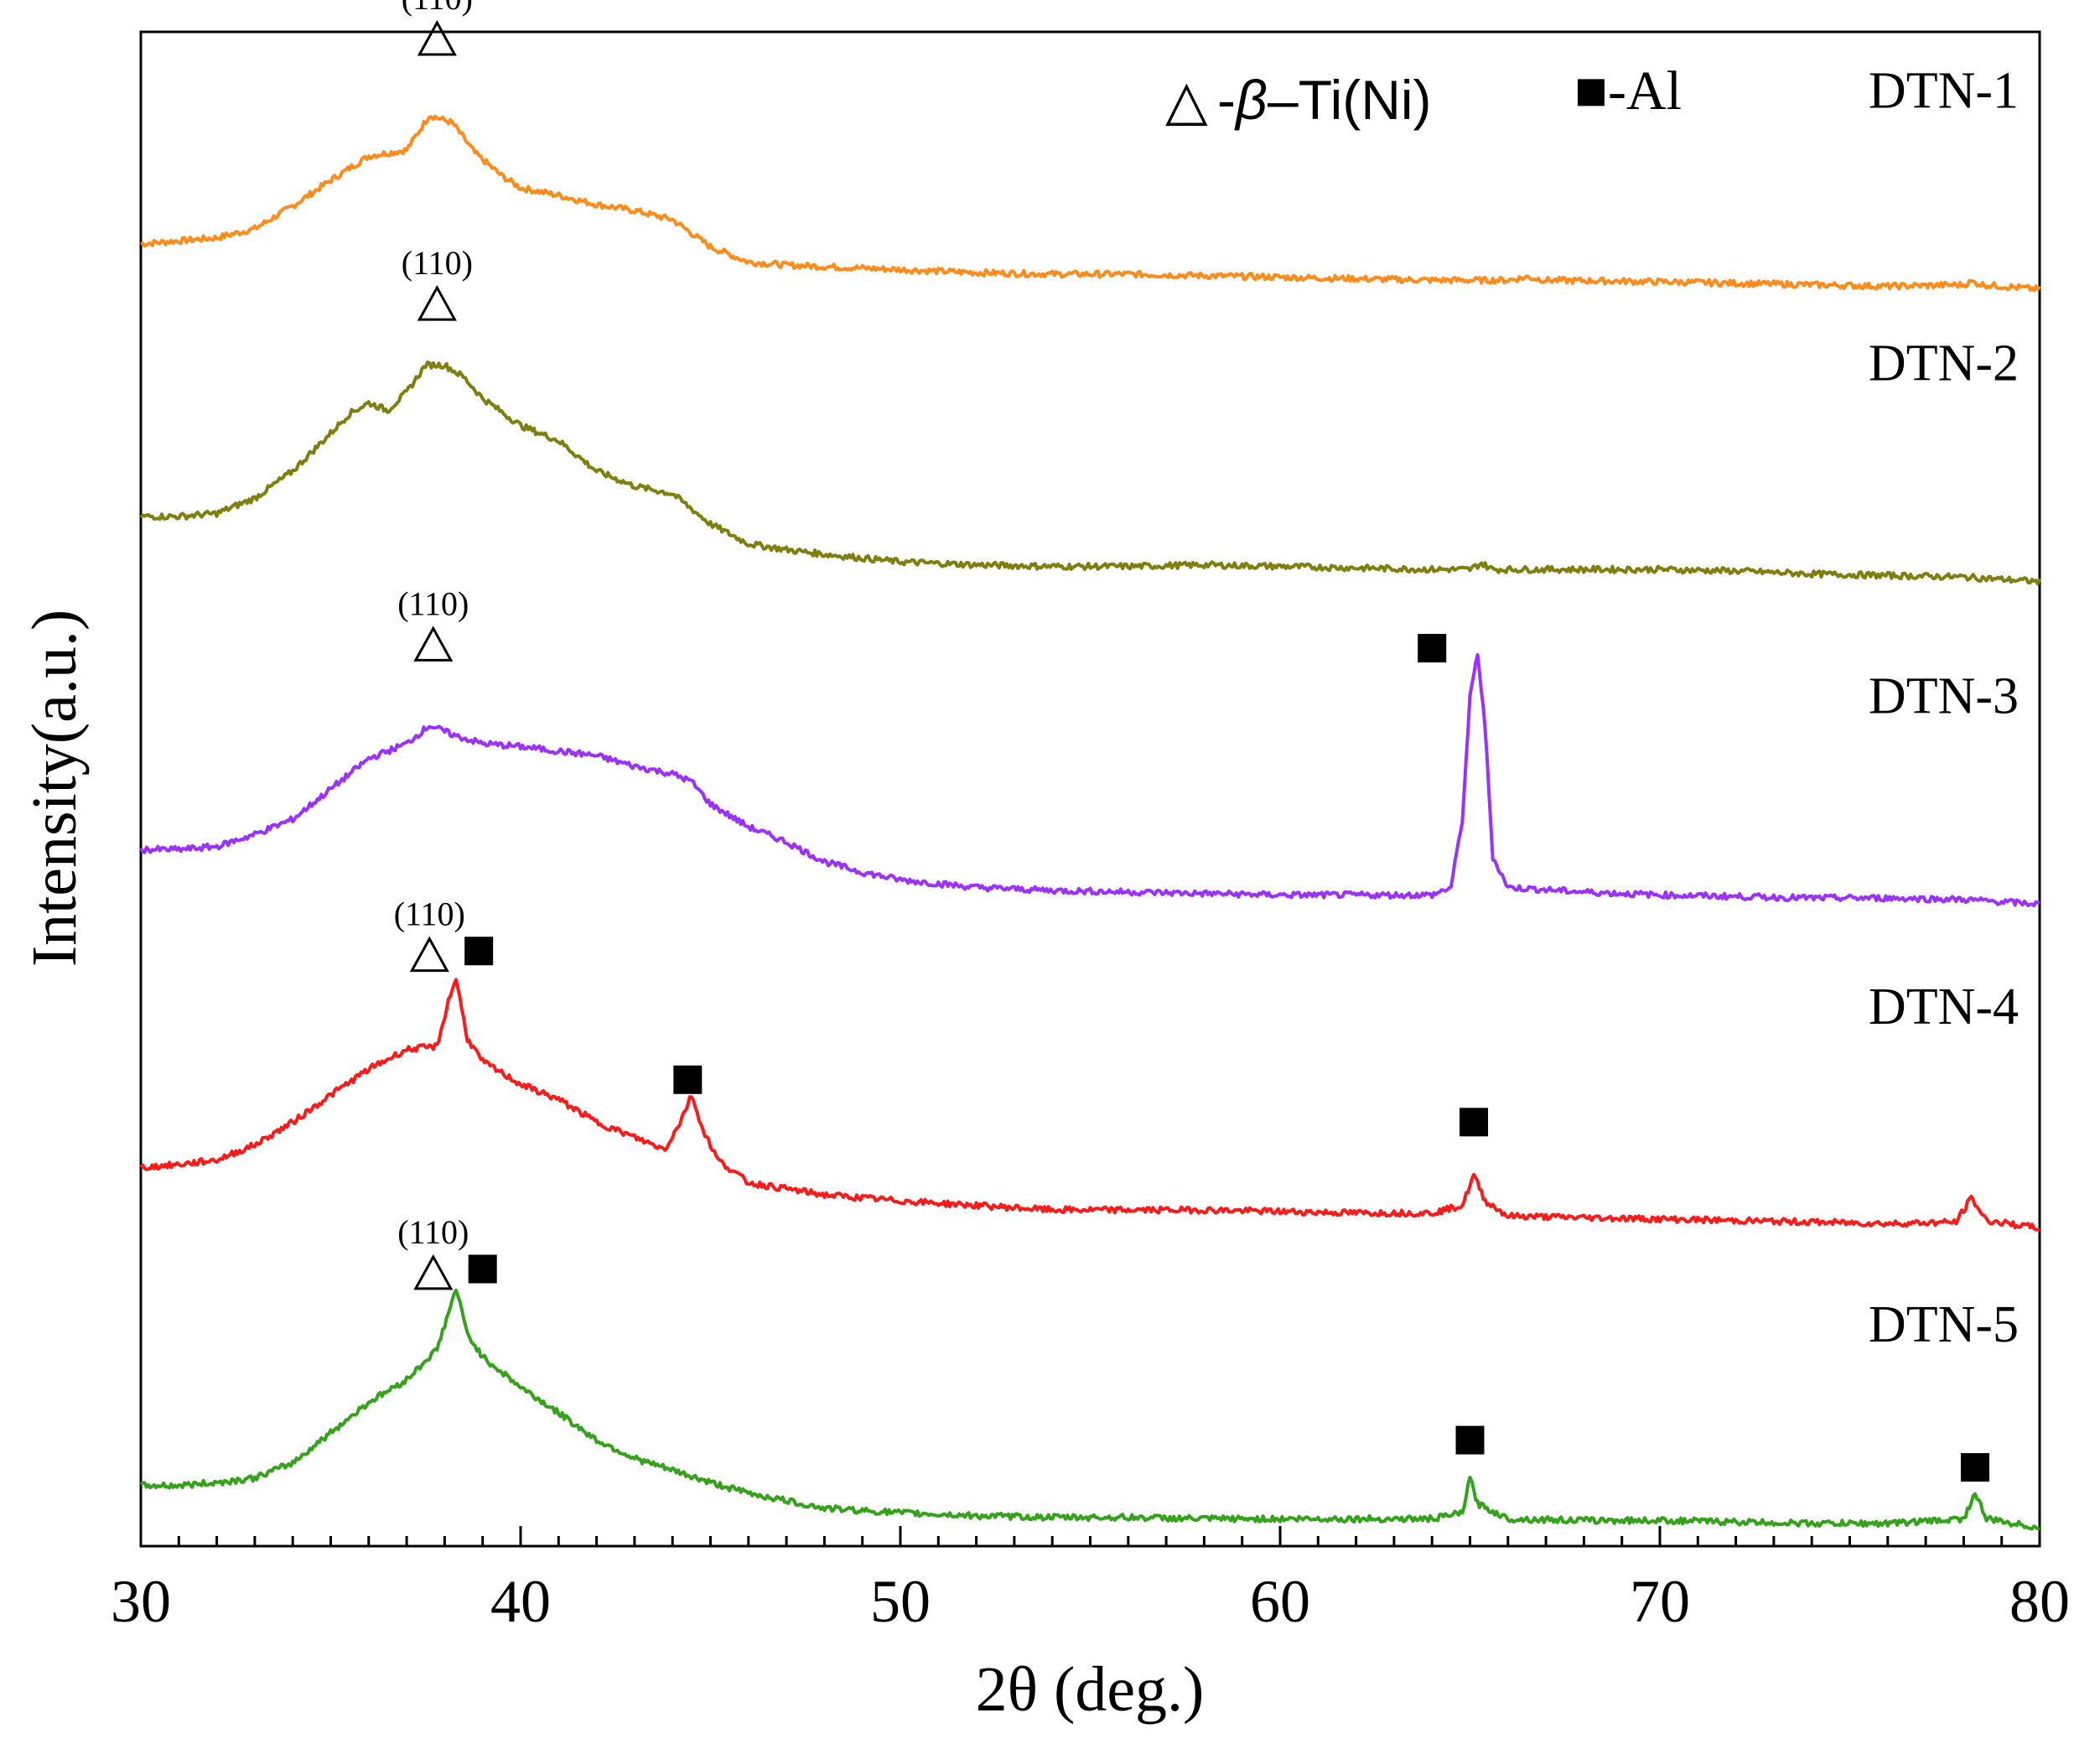  I want to click on legend-triangle-icon: △, so click(1186, 100).